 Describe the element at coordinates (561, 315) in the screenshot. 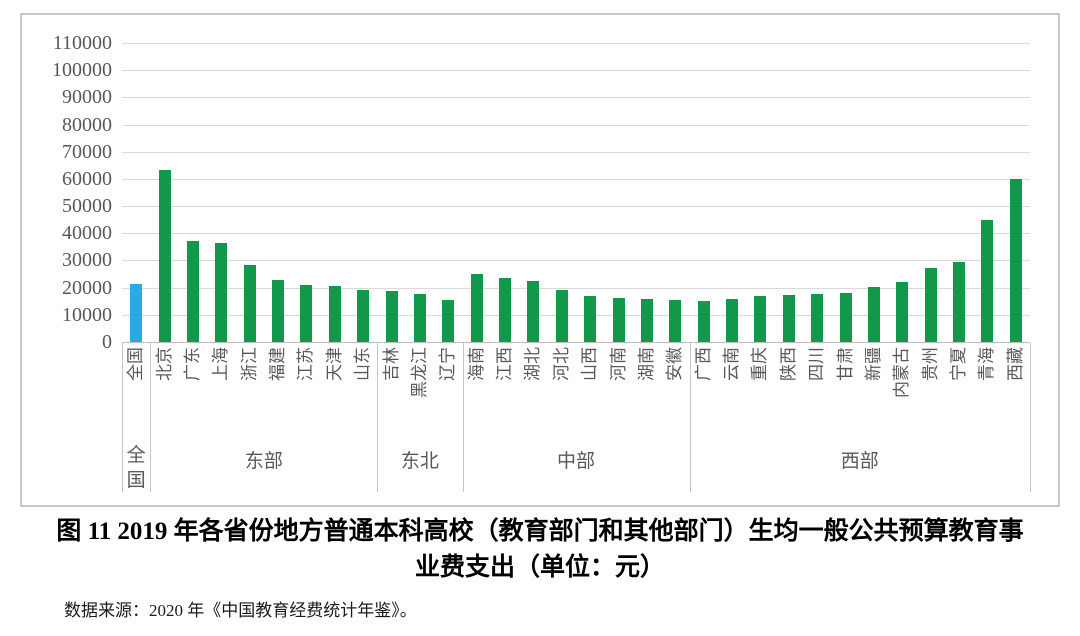

I see `bar-河北` at that location.